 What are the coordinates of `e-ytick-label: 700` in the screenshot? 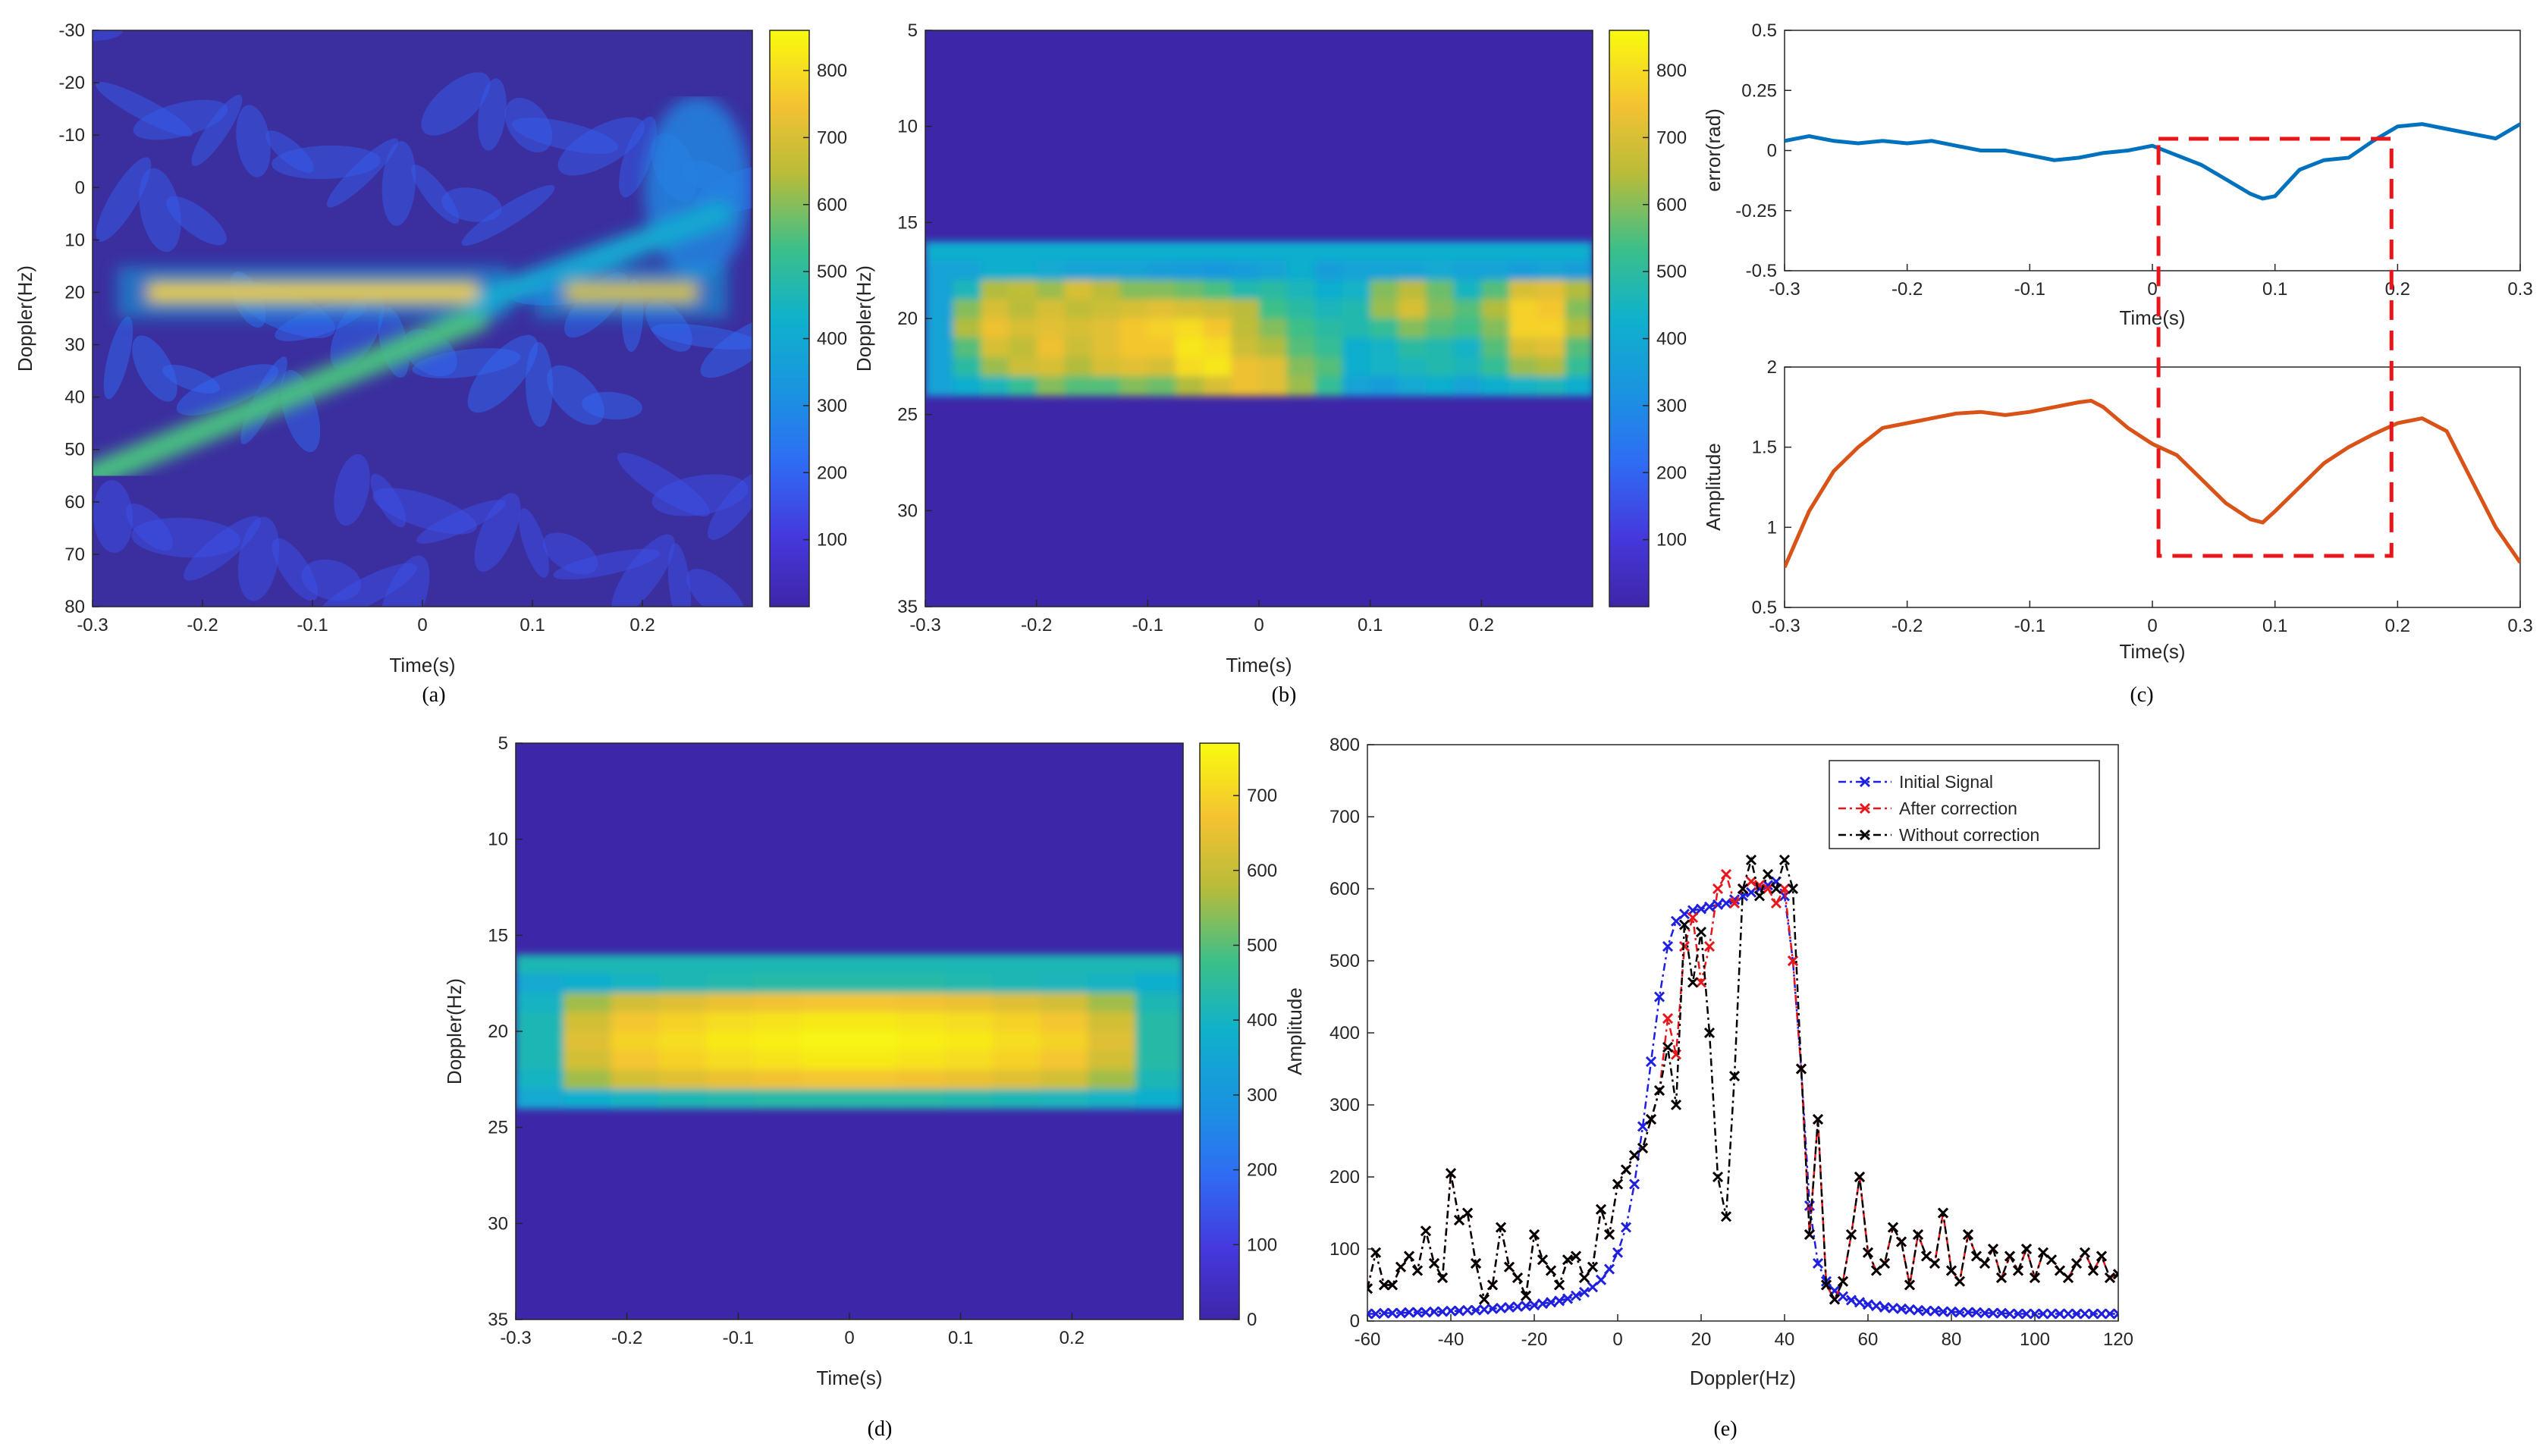 It's located at (1345, 817).